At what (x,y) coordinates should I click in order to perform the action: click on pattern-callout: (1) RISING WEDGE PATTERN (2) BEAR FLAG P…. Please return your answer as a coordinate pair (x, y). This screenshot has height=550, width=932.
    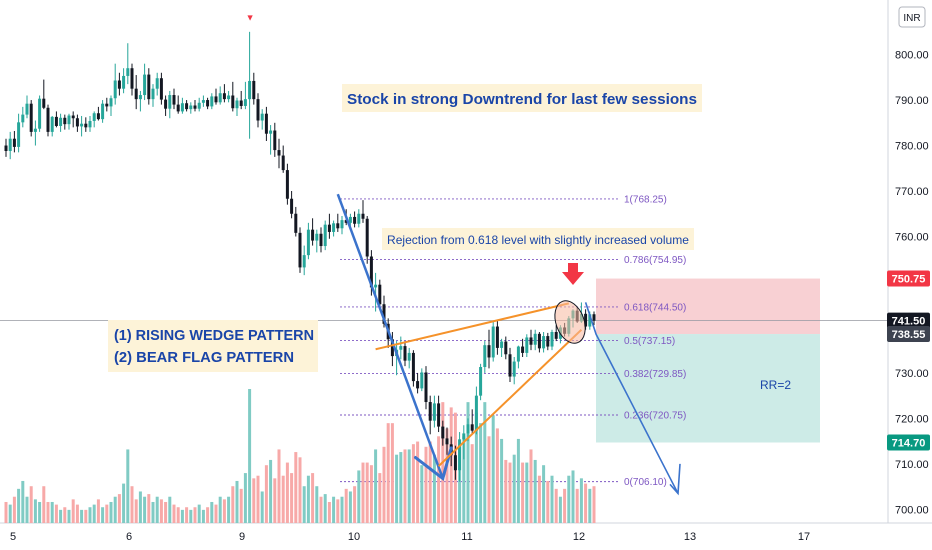
    Looking at the image, I should click on (213, 346).